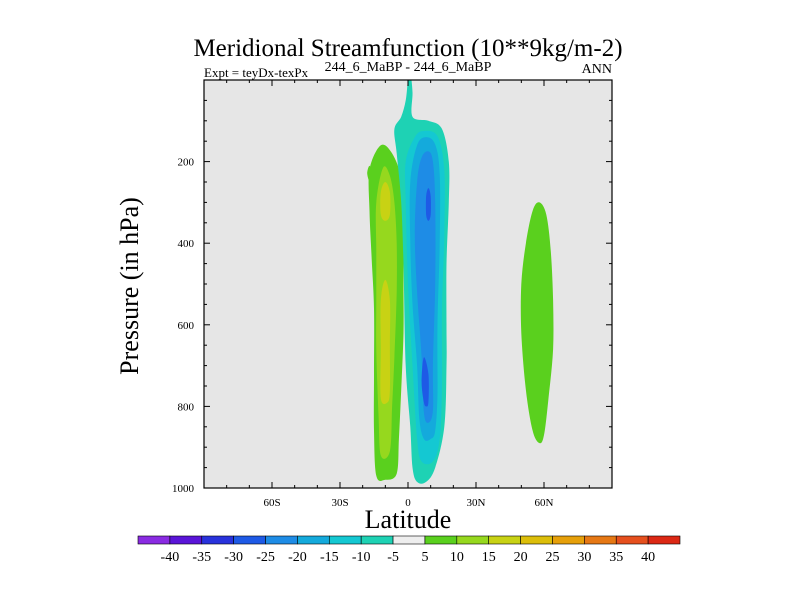 This screenshot has width=800, height=600. Describe the element at coordinates (385, 201) in the screenshot. I see `cell-sh-yellow-upper` at that location.